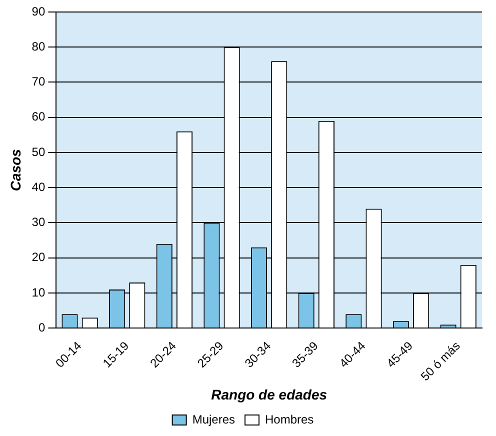  I want to click on y-tick-label: 50, so click(39, 151).